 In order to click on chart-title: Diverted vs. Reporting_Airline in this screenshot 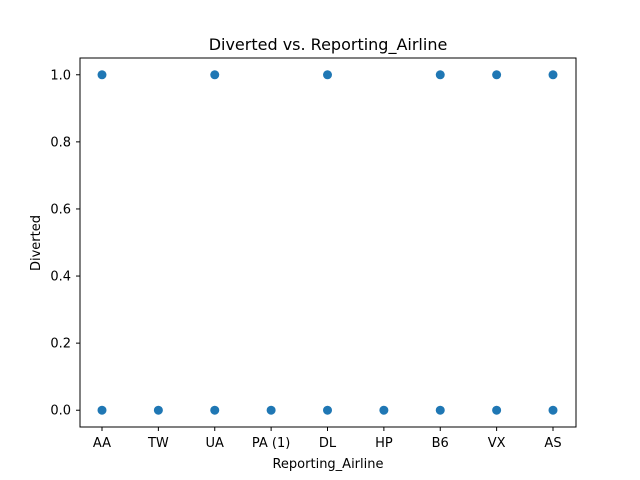, I will do `click(328, 45)`.